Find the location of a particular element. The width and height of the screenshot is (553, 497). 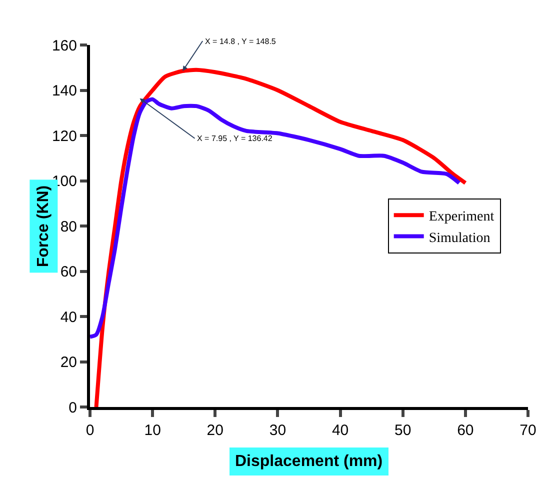

y-tick-label: 160 is located at coordinates (64, 45).